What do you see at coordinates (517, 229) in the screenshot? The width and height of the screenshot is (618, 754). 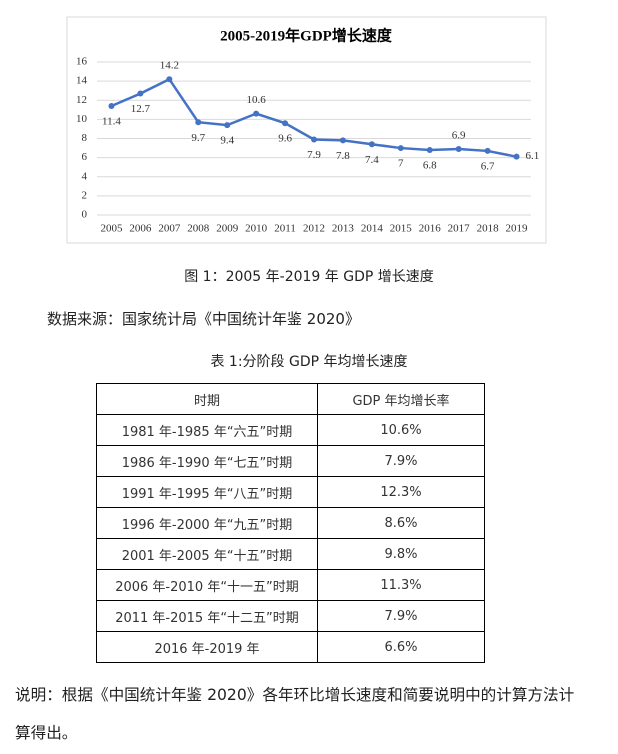 I see `x-tick-label: 2019` at bounding box center [517, 229].